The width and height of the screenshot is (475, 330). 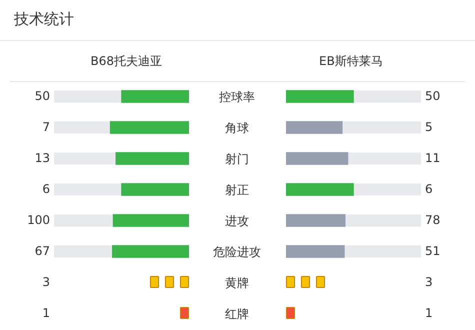 What do you see at coordinates (44, 19) in the screenshot?
I see `text: 技术统计` at bounding box center [44, 19].